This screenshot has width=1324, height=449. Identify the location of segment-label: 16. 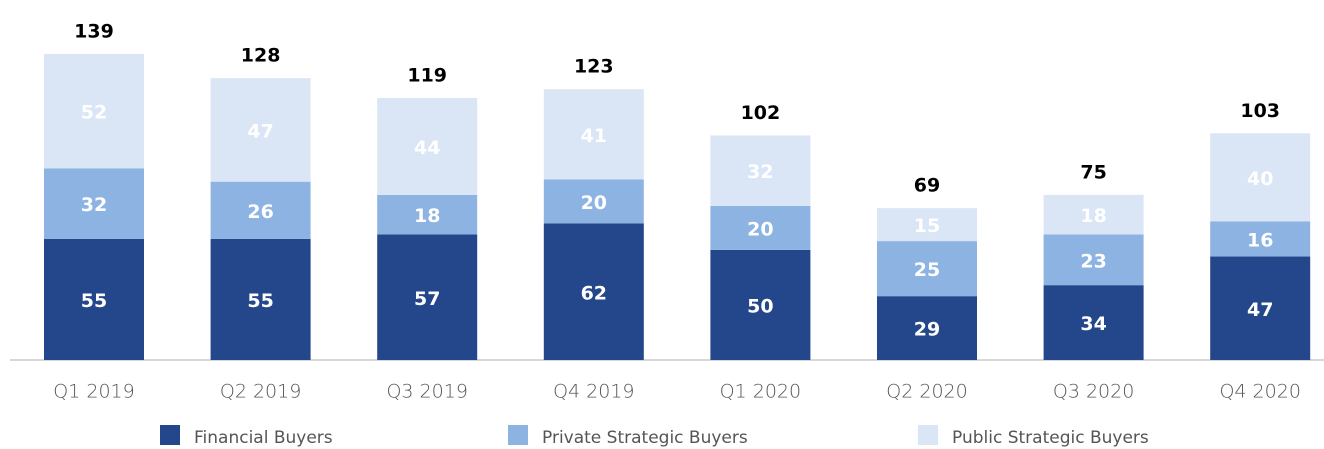
(1260, 240).